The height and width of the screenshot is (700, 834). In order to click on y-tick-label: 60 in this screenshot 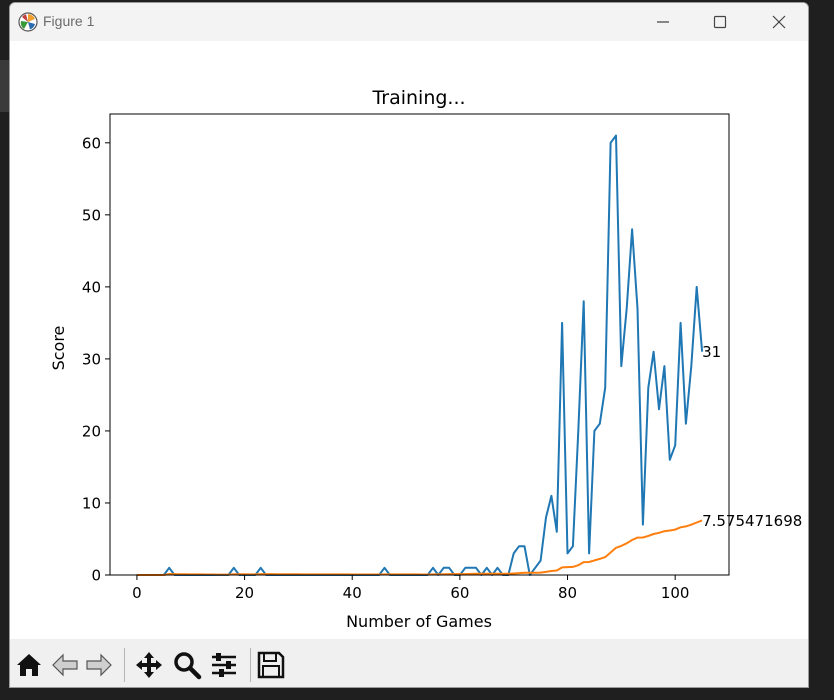, I will do `click(91, 143)`.